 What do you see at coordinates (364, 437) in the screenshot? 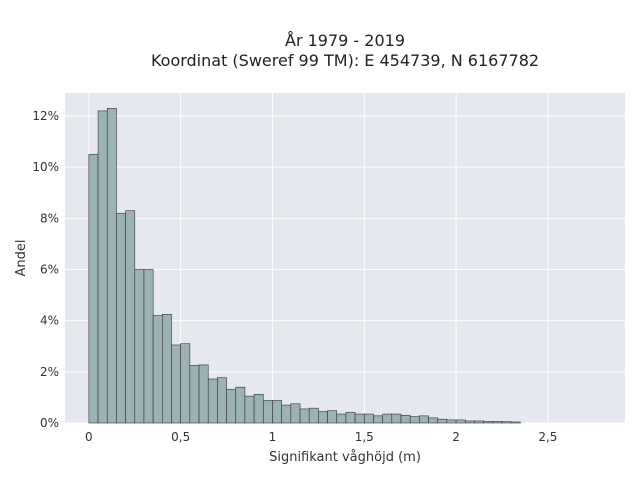
I see `x-tick-label: 1,5` at bounding box center [364, 437].